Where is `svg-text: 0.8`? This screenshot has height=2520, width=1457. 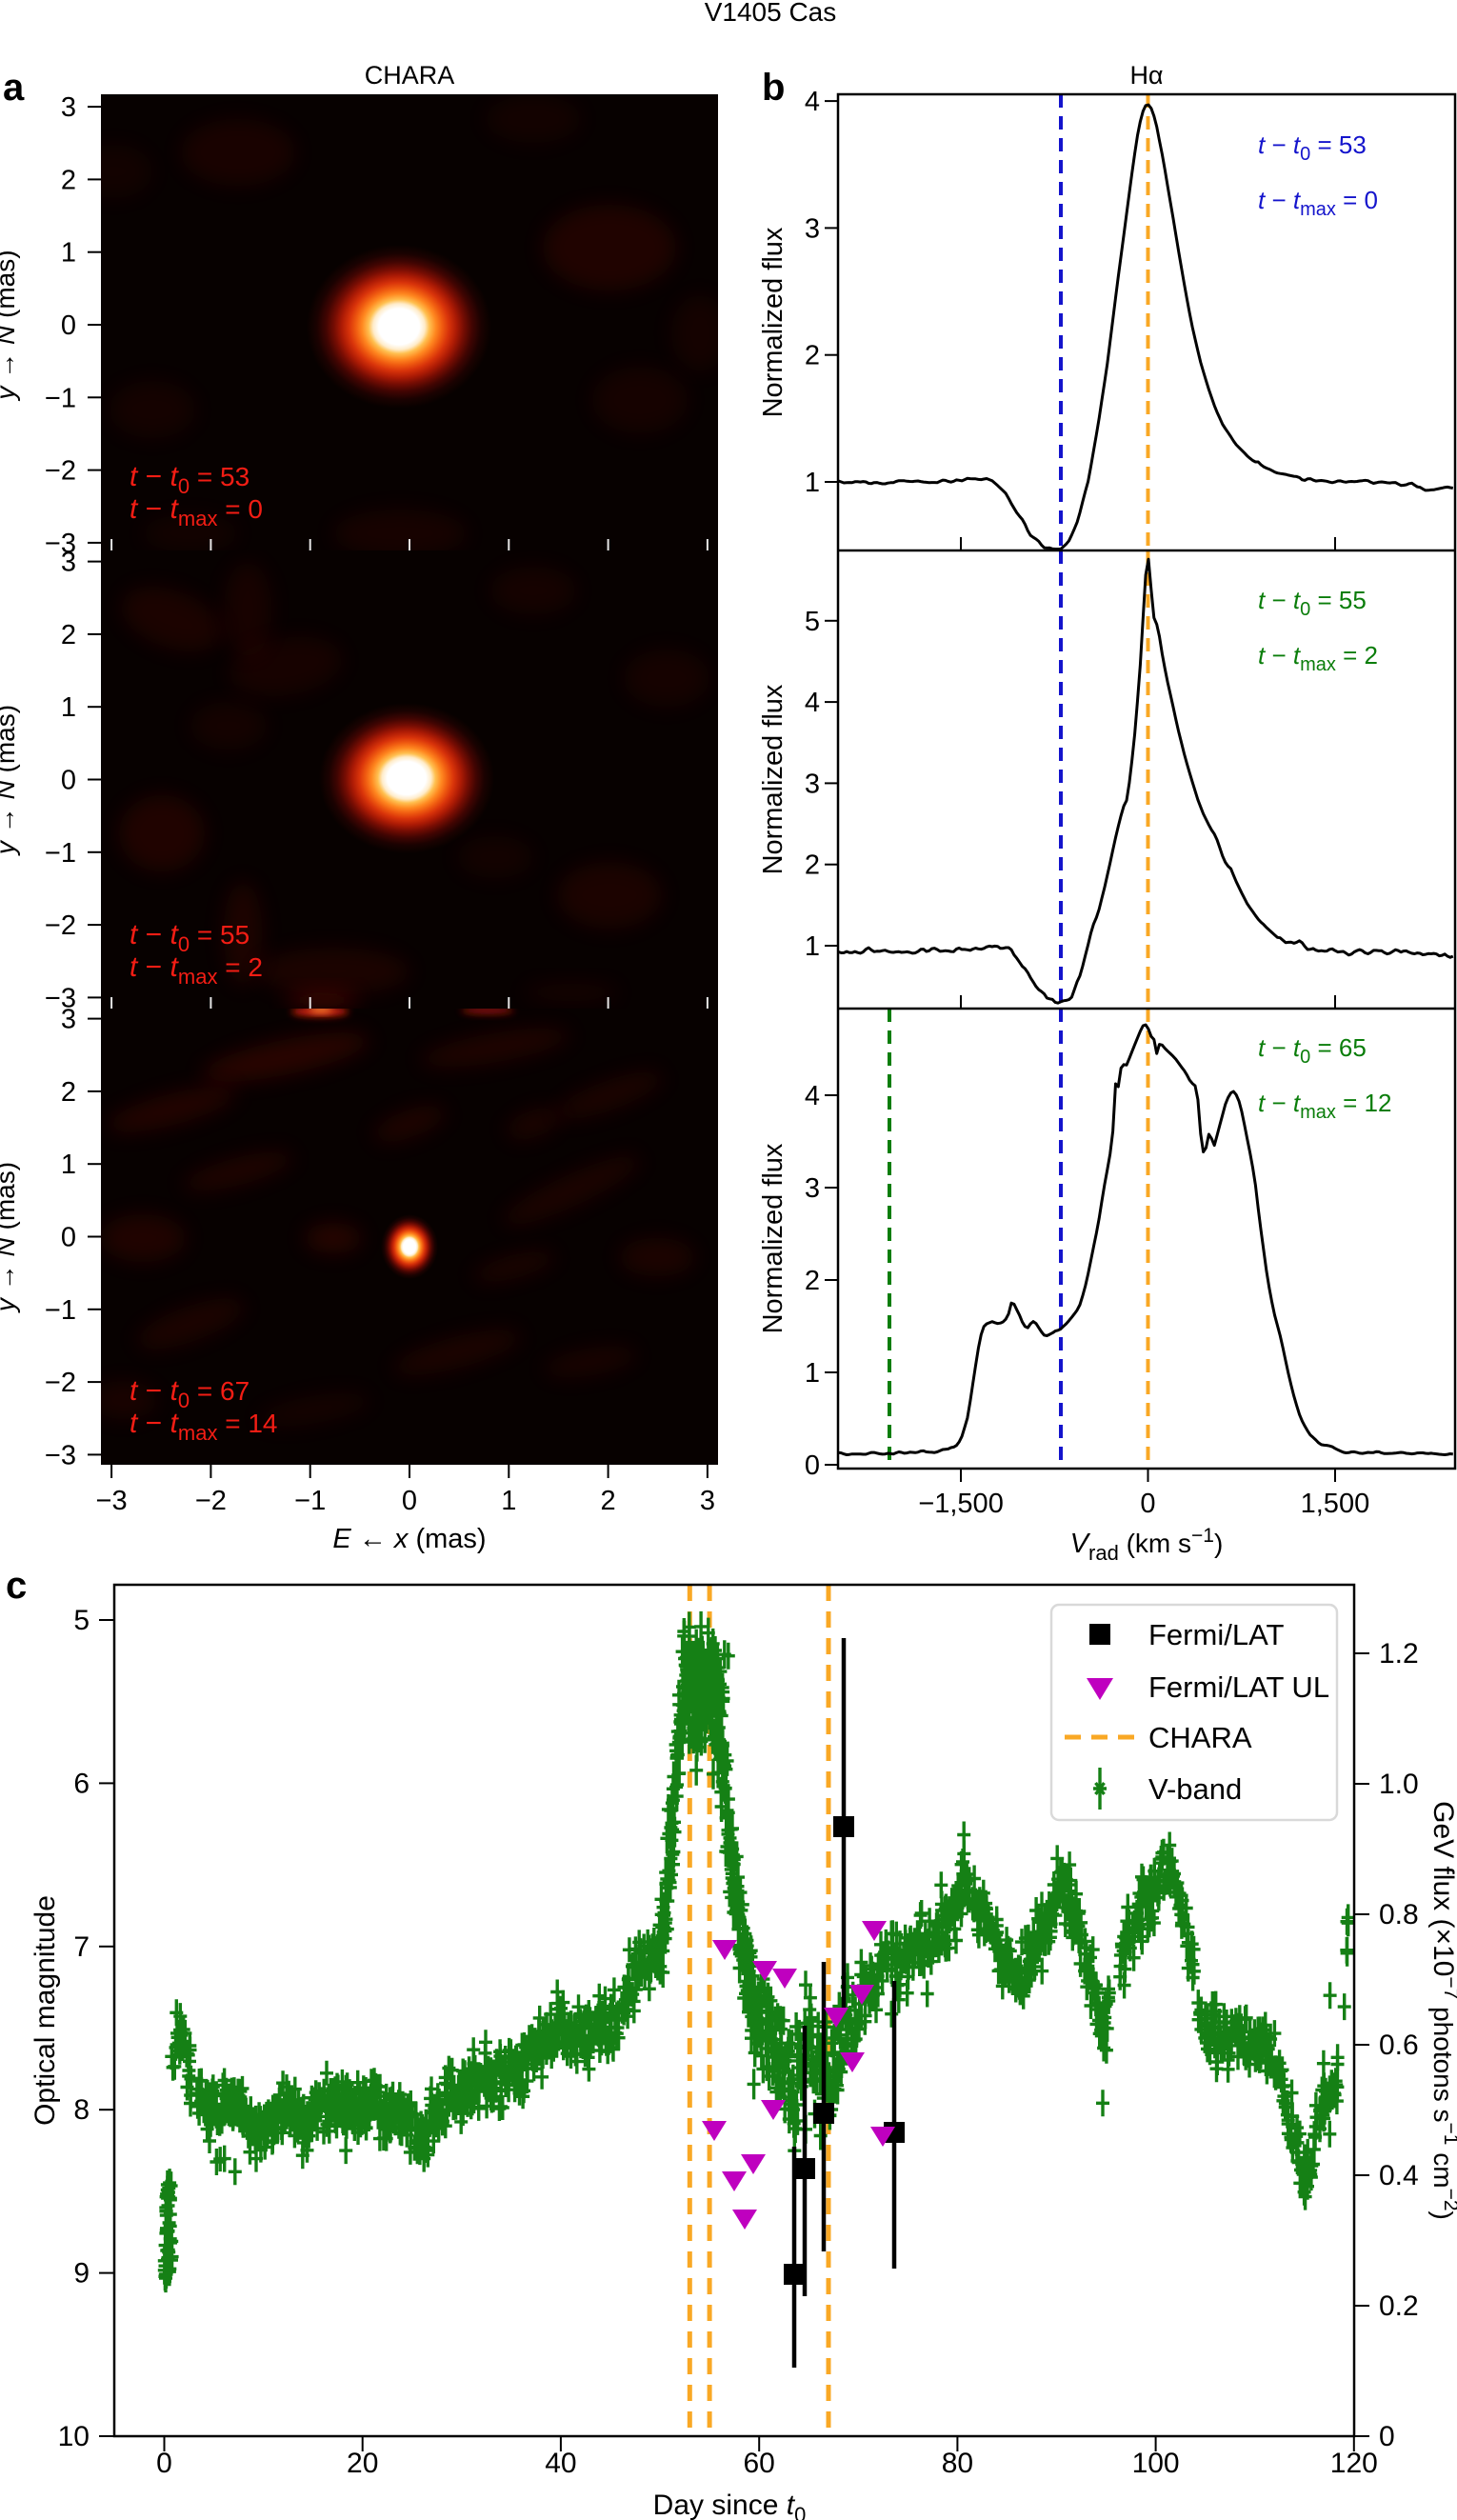
svg-text: 0.8 is located at coordinates (1399, 1914).